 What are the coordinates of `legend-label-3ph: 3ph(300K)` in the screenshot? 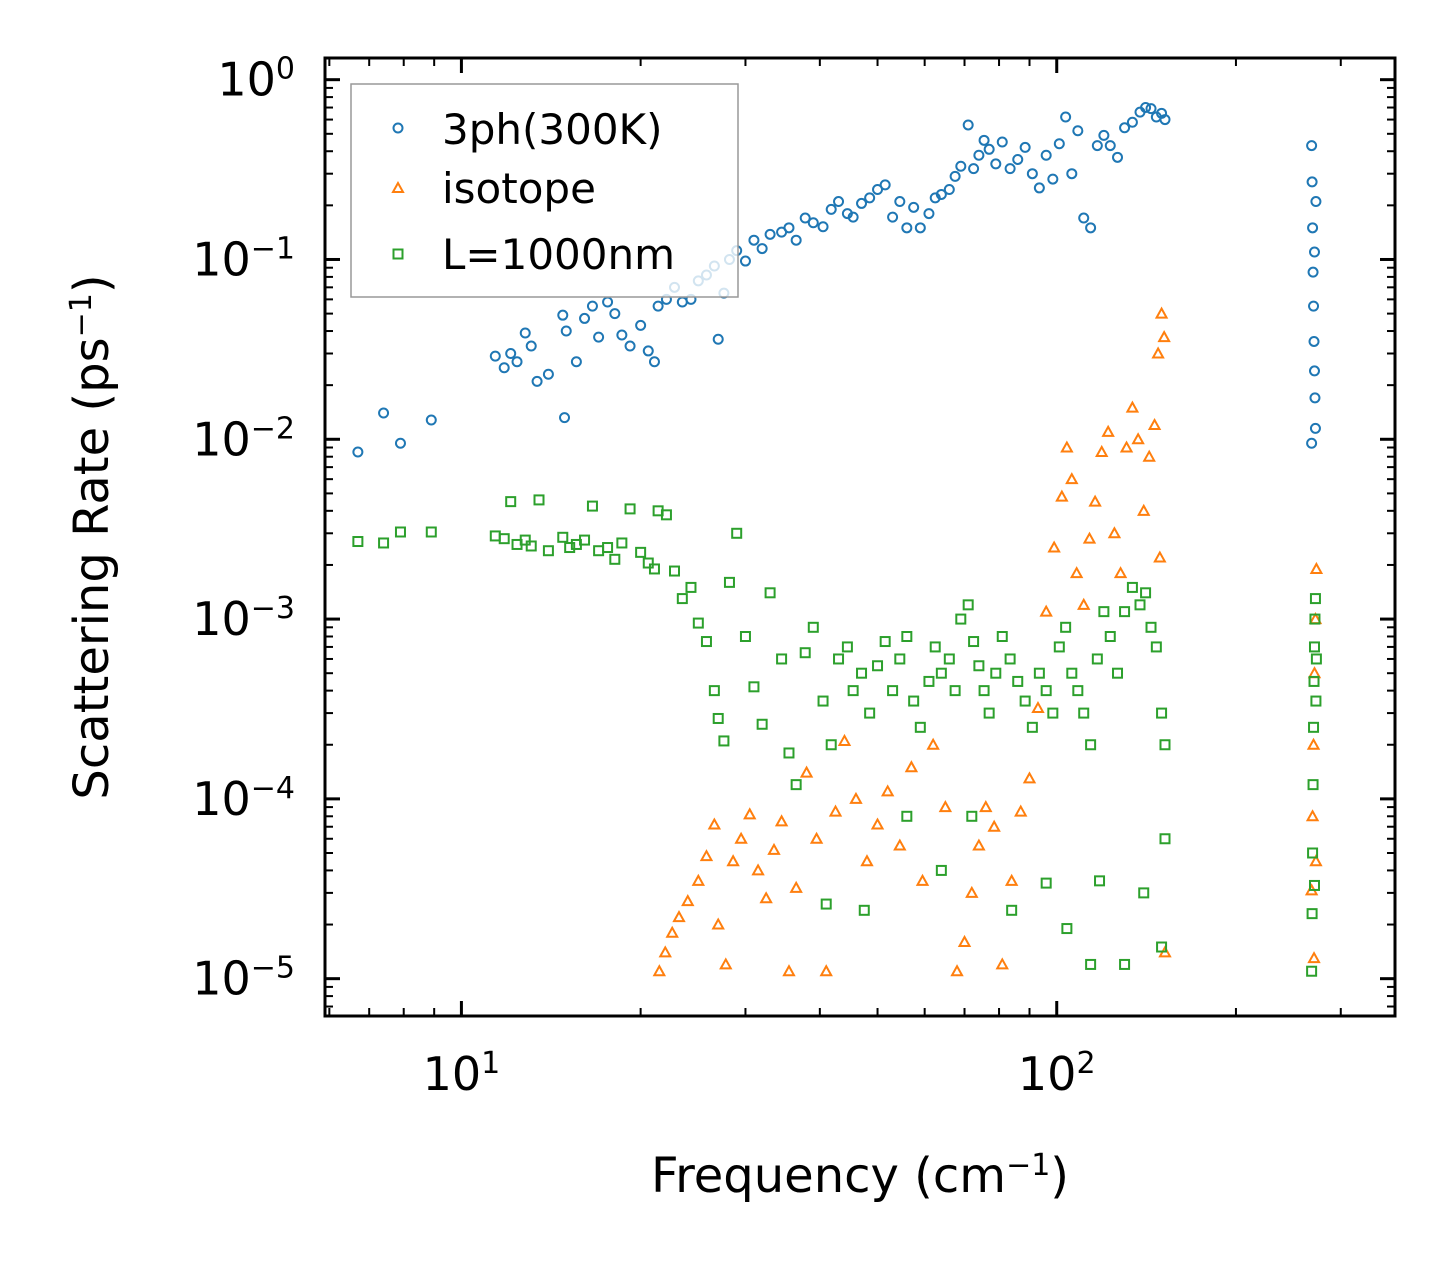 It's located at (552, 129).